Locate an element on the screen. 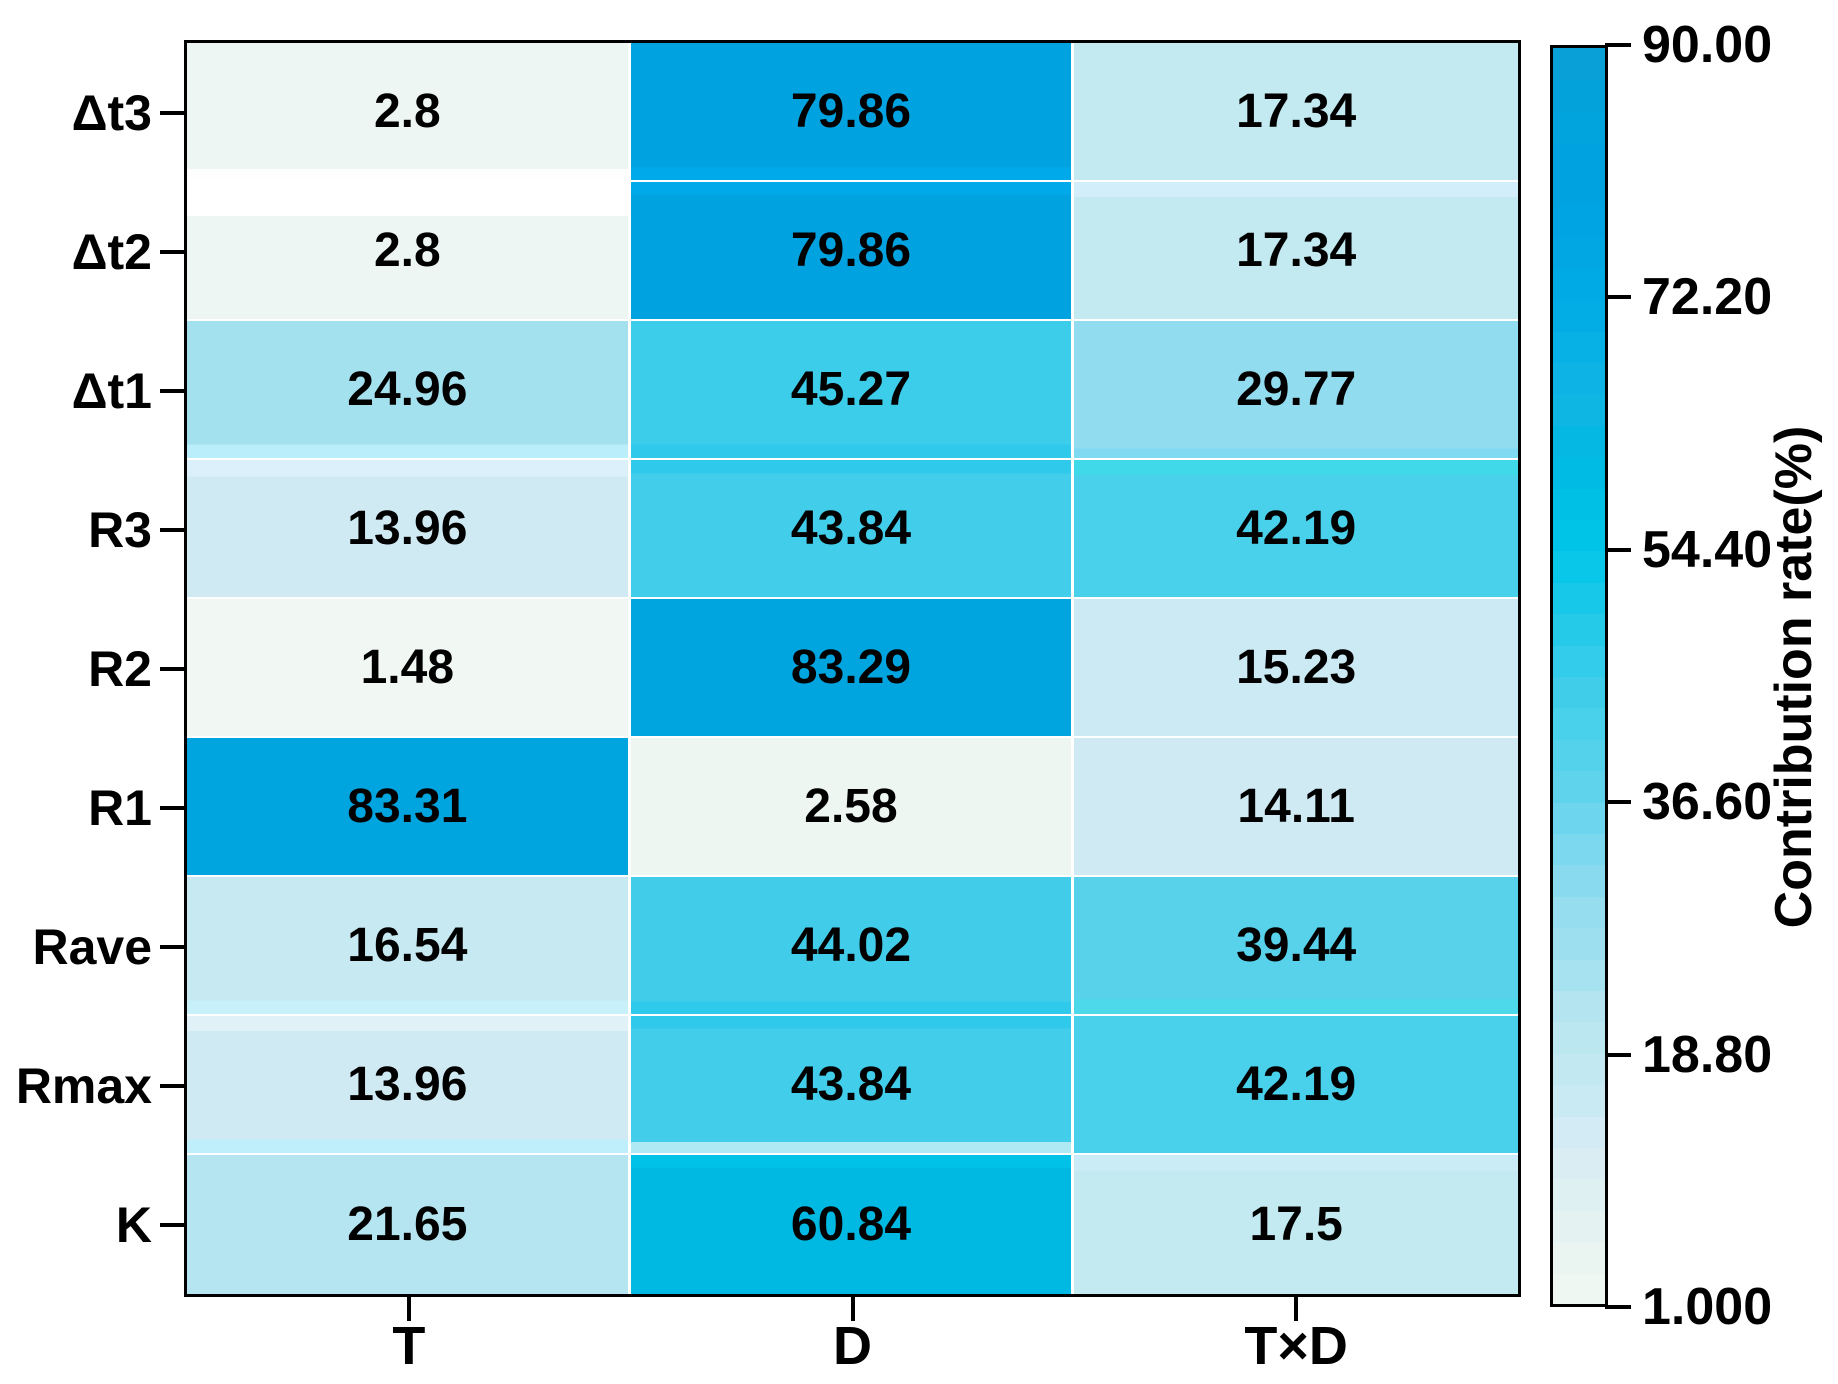 The height and width of the screenshot is (1384, 1838). y-axis-label: Δt2 is located at coordinates (111, 251).